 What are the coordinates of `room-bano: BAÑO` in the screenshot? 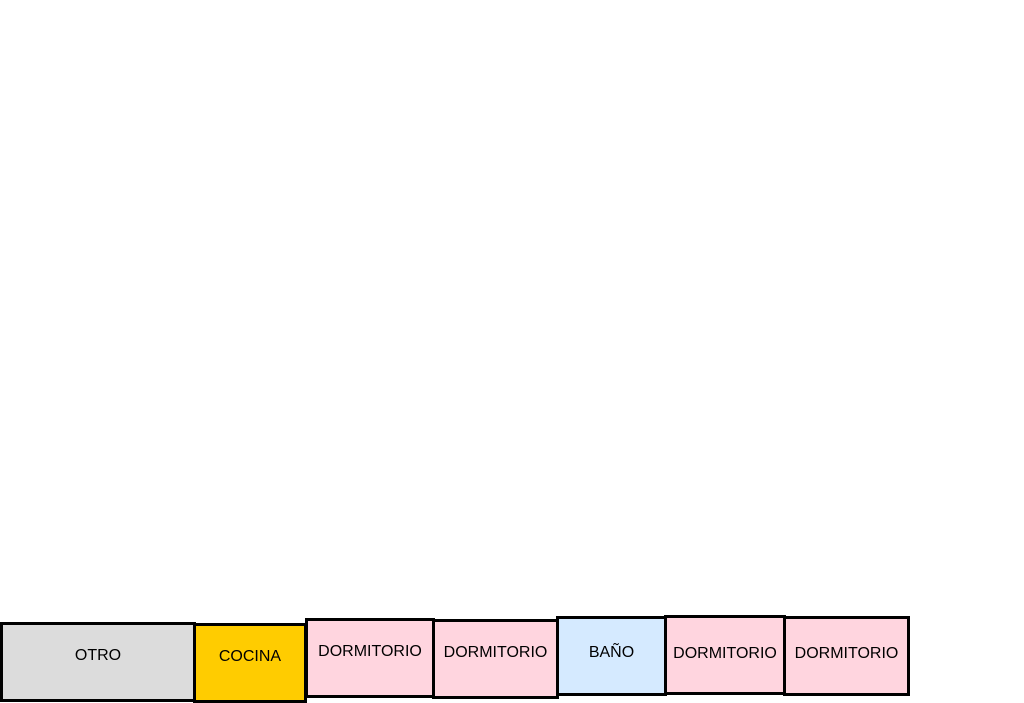 It's located at (611, 656).